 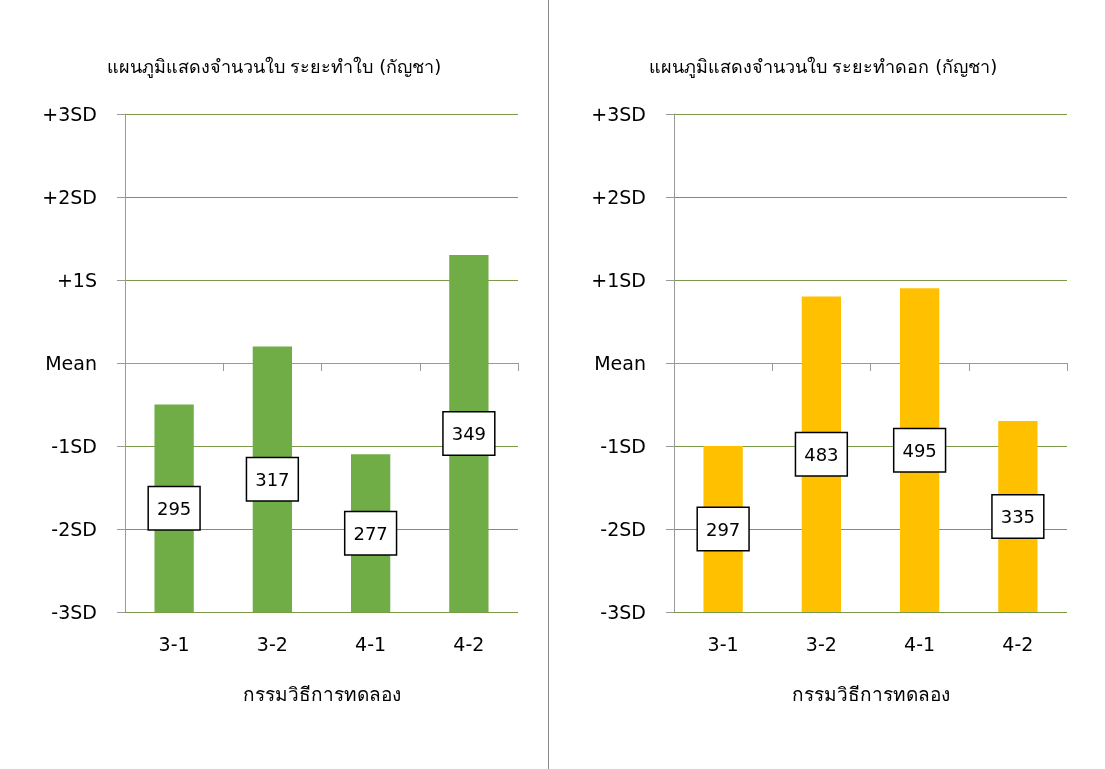 I want to click on annotation: 317, so click(x=272, y=479).